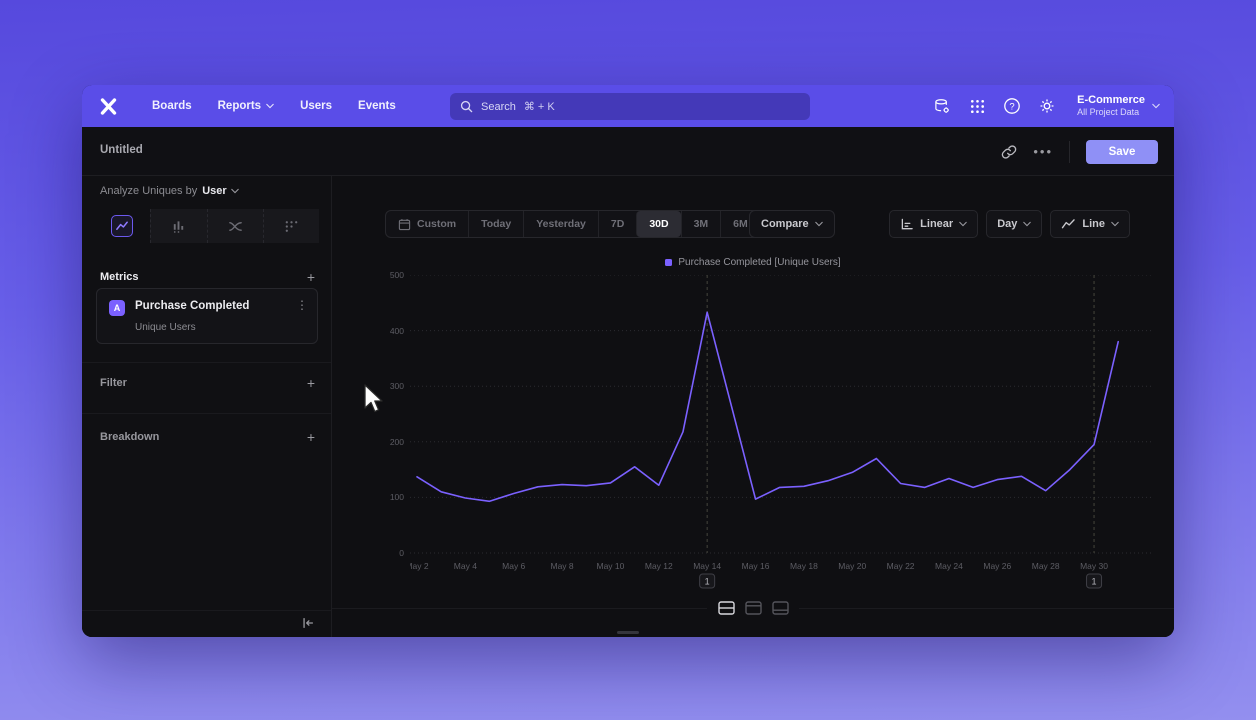 This screenshot has height=720, width=1256. Describe the element at coordinates (404, 224) in the screenshot. I see `calendar-icon` at that location.